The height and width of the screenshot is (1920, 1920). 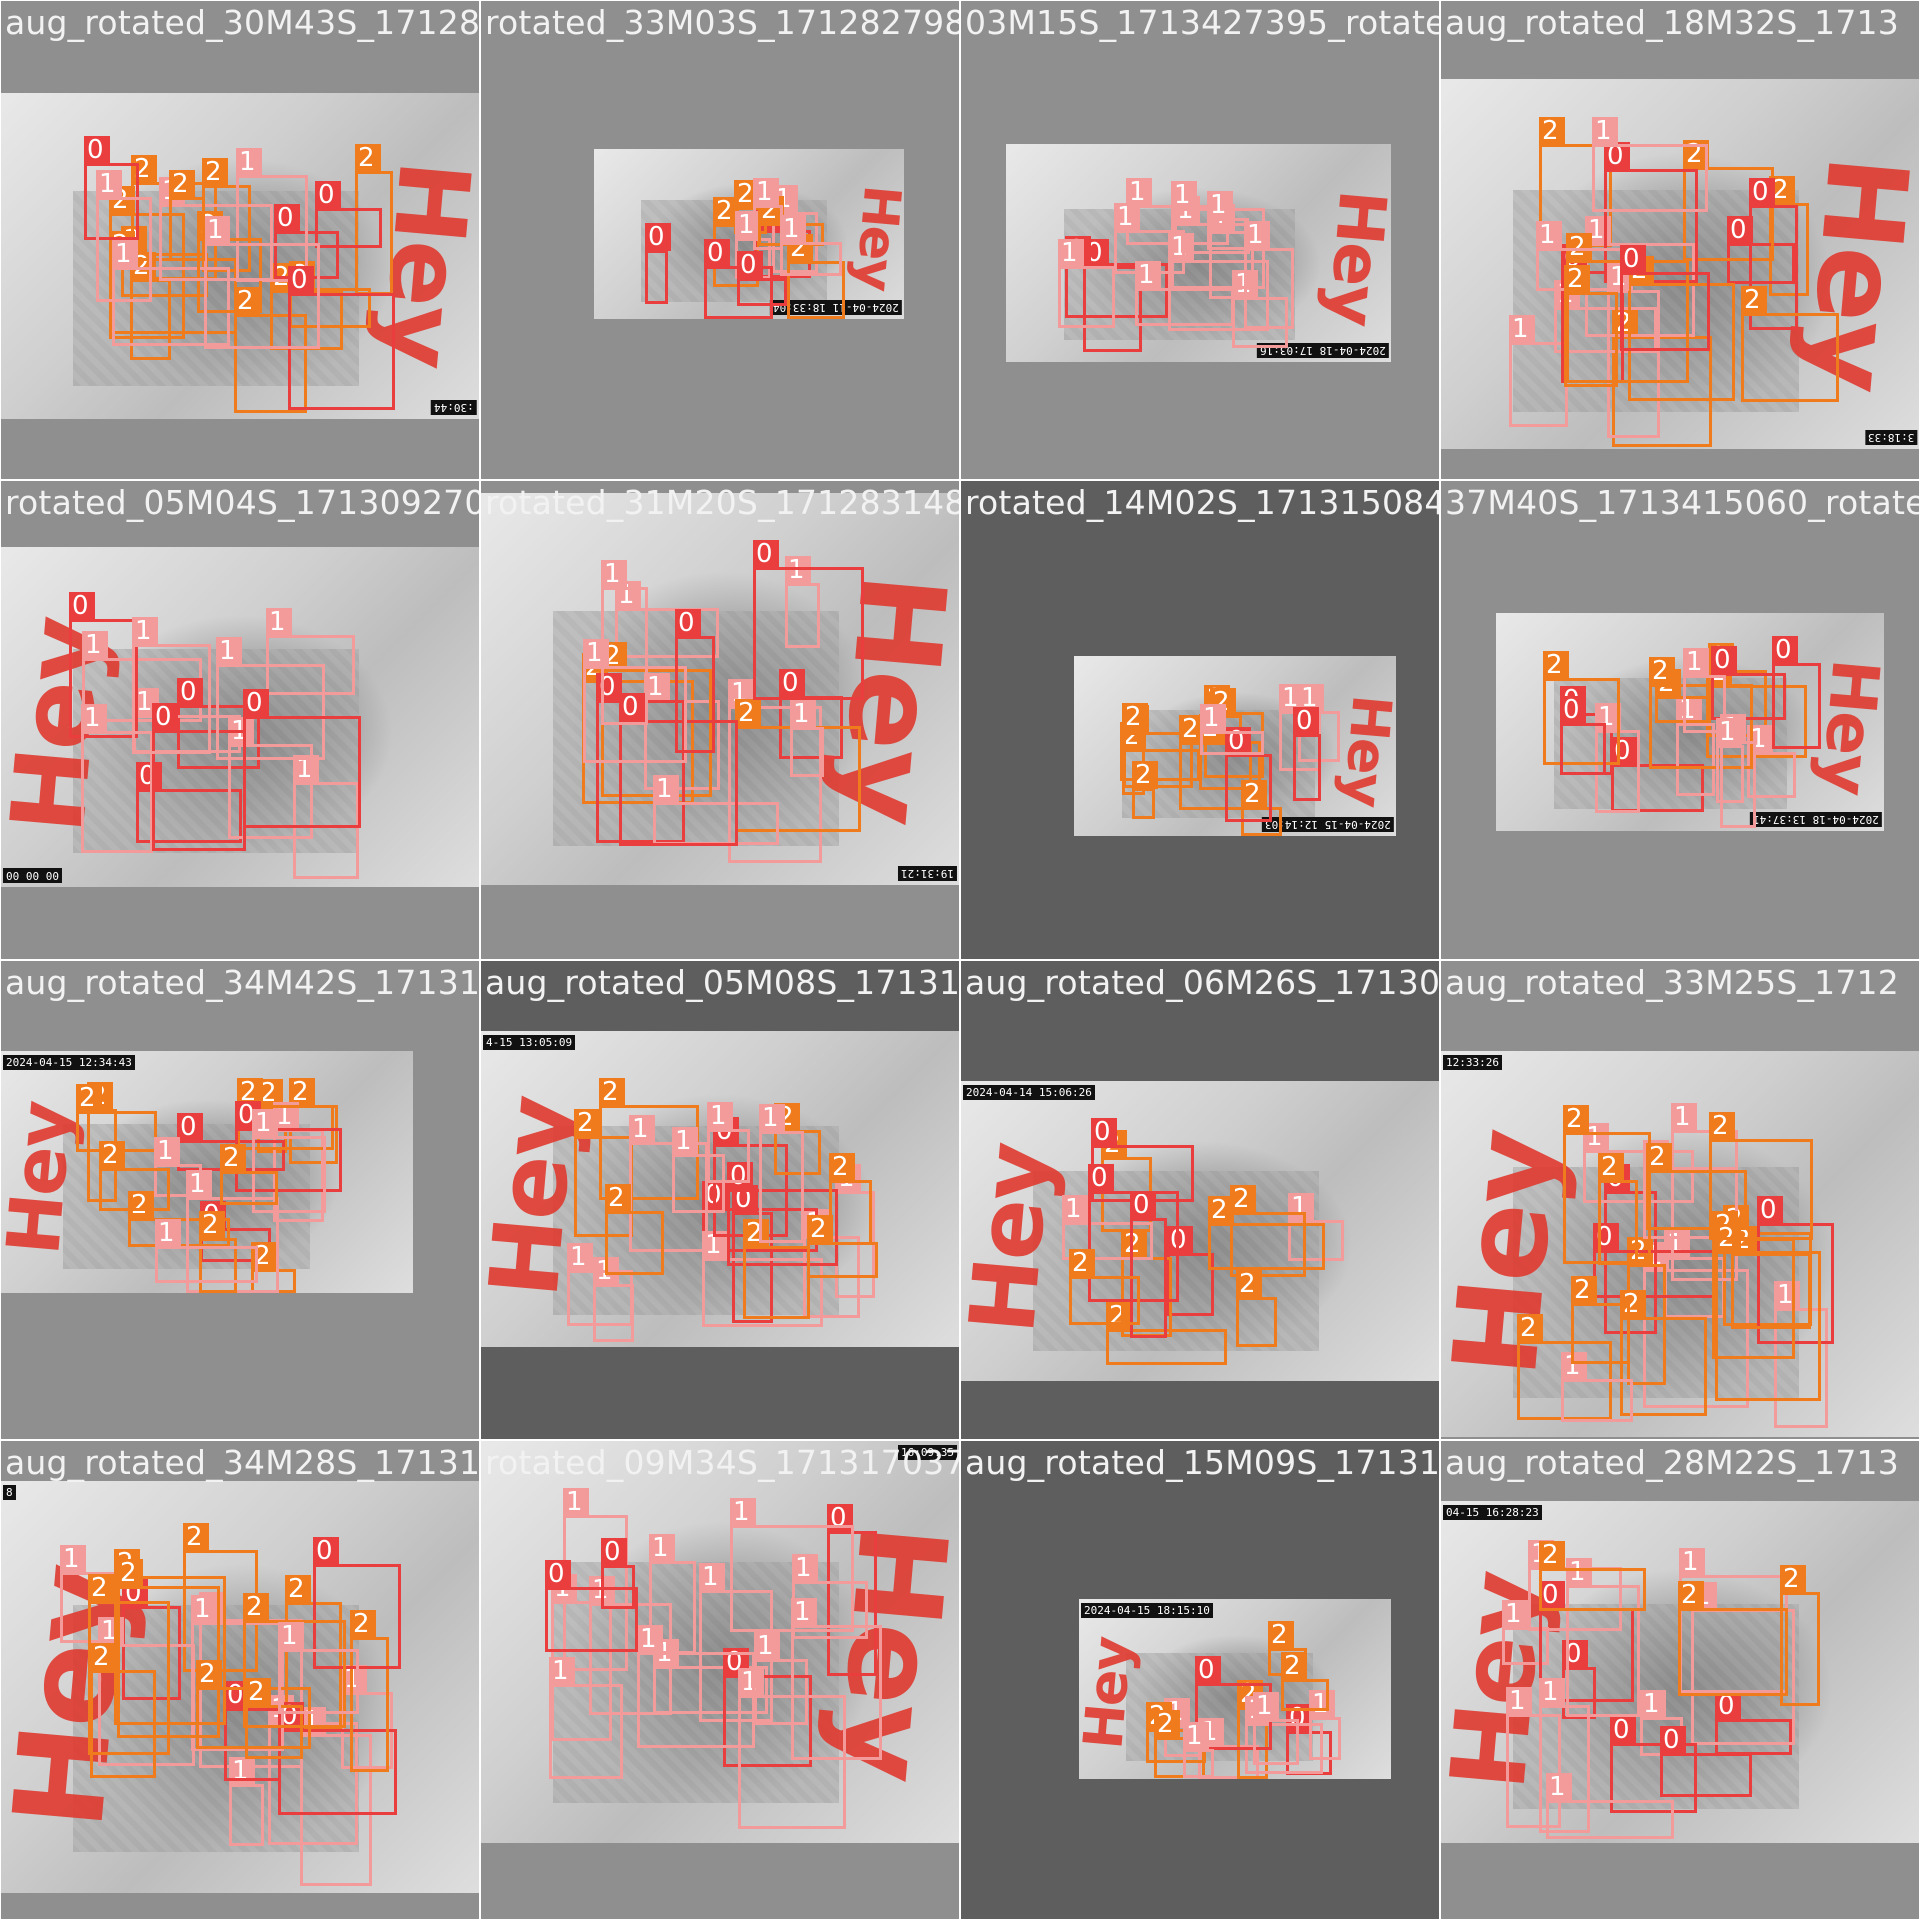 I want to click on tile-filename-caption: rotated_33M03S_1712827983.png, so click(x=722, y=22).